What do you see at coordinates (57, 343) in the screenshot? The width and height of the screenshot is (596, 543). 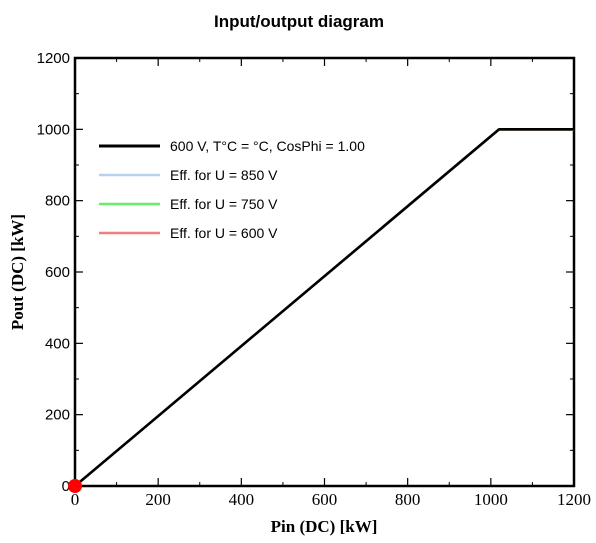 I see `y-tick-label: 400` at bounding box center [57, 343].